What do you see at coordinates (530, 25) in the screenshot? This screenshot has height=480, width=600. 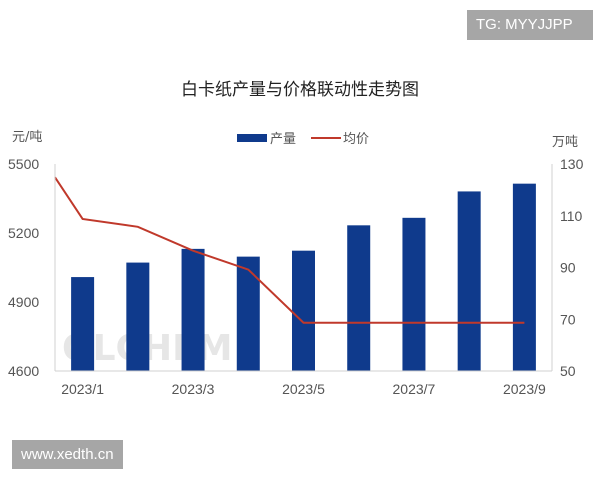 I see `watermark-tg: TG: MYYJJPP` at bounding box center [530, 25].